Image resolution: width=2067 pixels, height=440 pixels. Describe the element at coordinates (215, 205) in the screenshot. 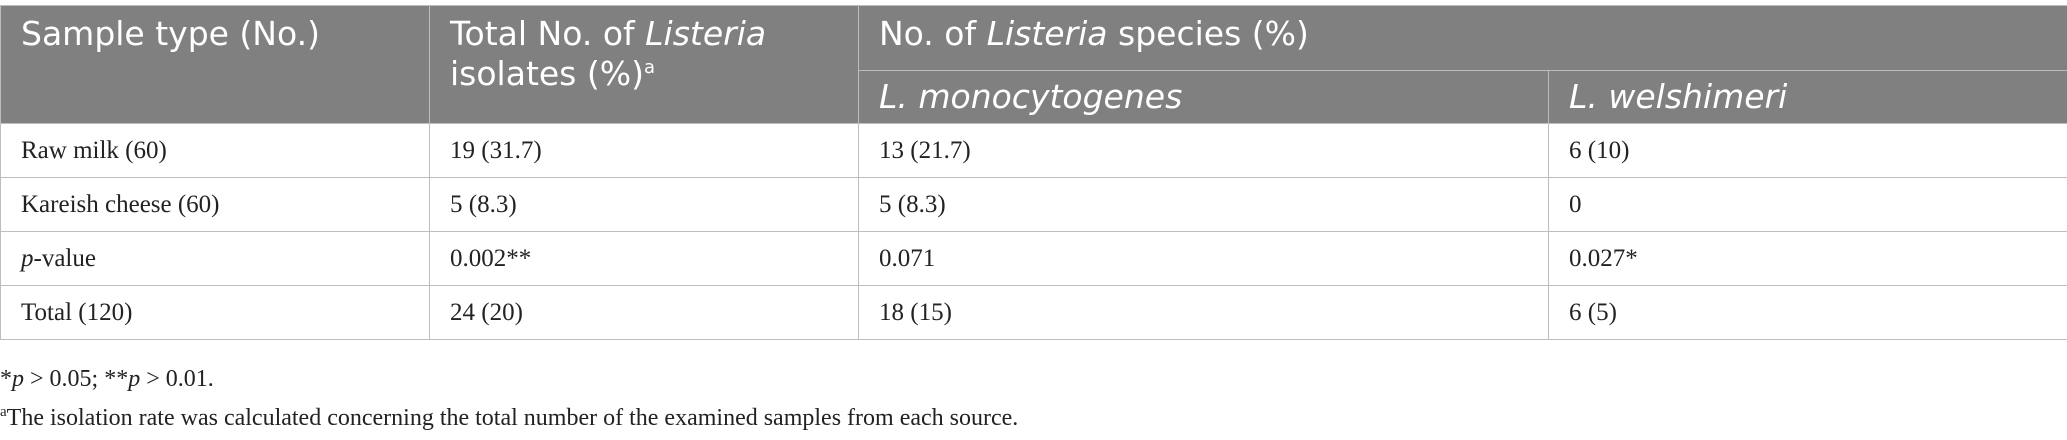

I see `cell-sample: Kareish cheese (60)` at that location.